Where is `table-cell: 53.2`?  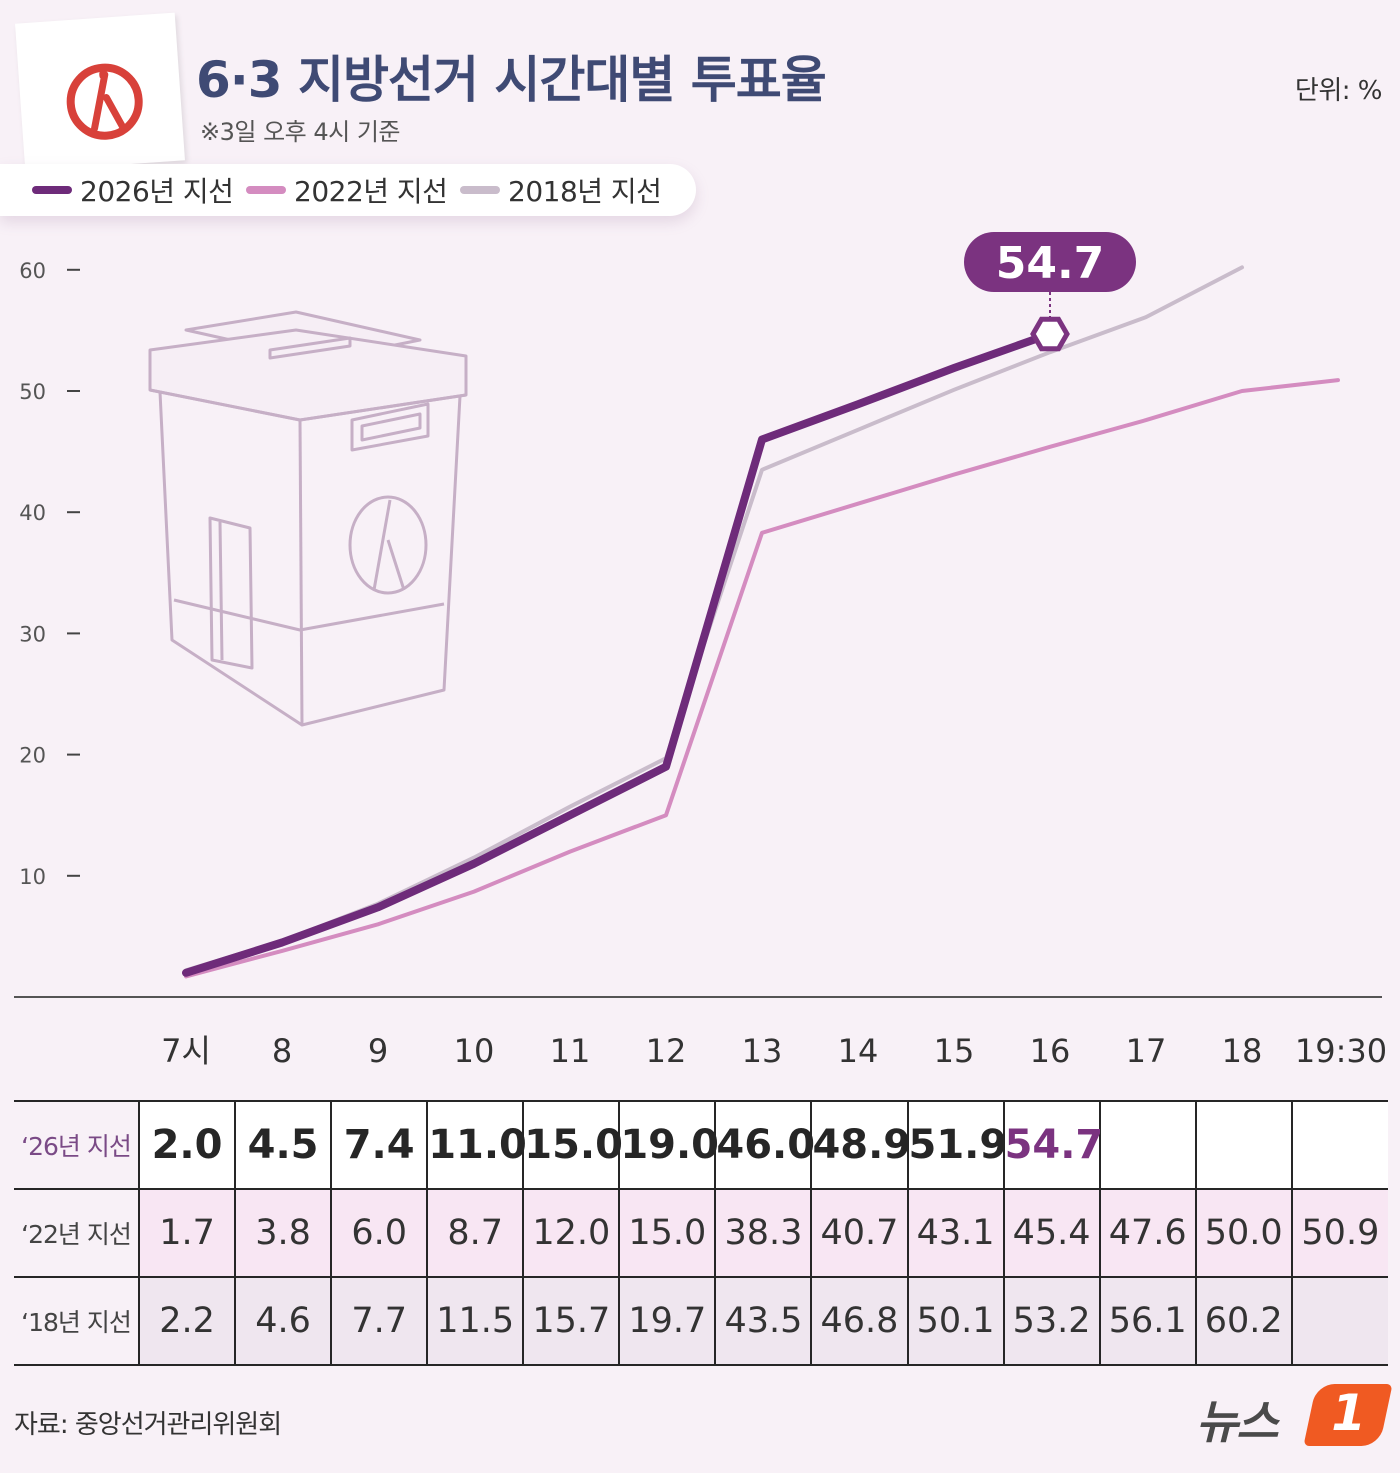
table-cell: 53.2 is located at coordinates (1052, 1321).